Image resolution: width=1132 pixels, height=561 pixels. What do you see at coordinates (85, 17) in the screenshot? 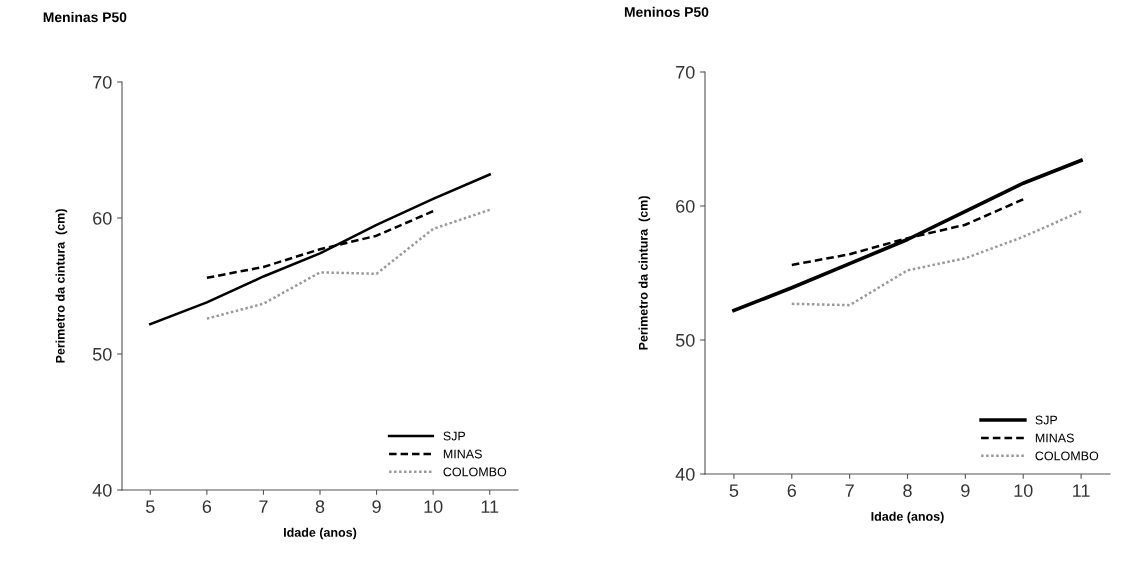
I see `chart-title: Meninas P50` at bounding box center [85, 17].